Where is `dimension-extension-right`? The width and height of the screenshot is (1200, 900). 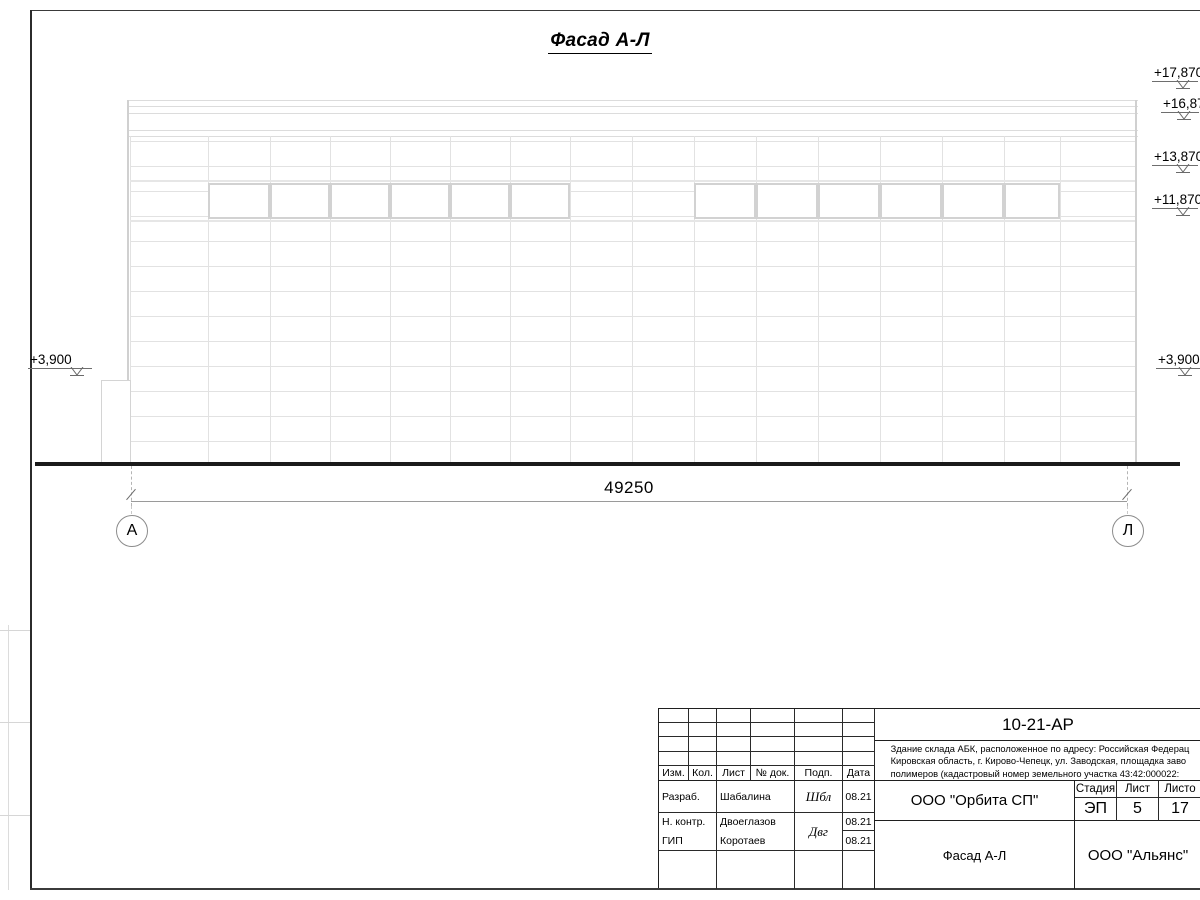
dimension-extension-right is located at coordinates (1127, 486).